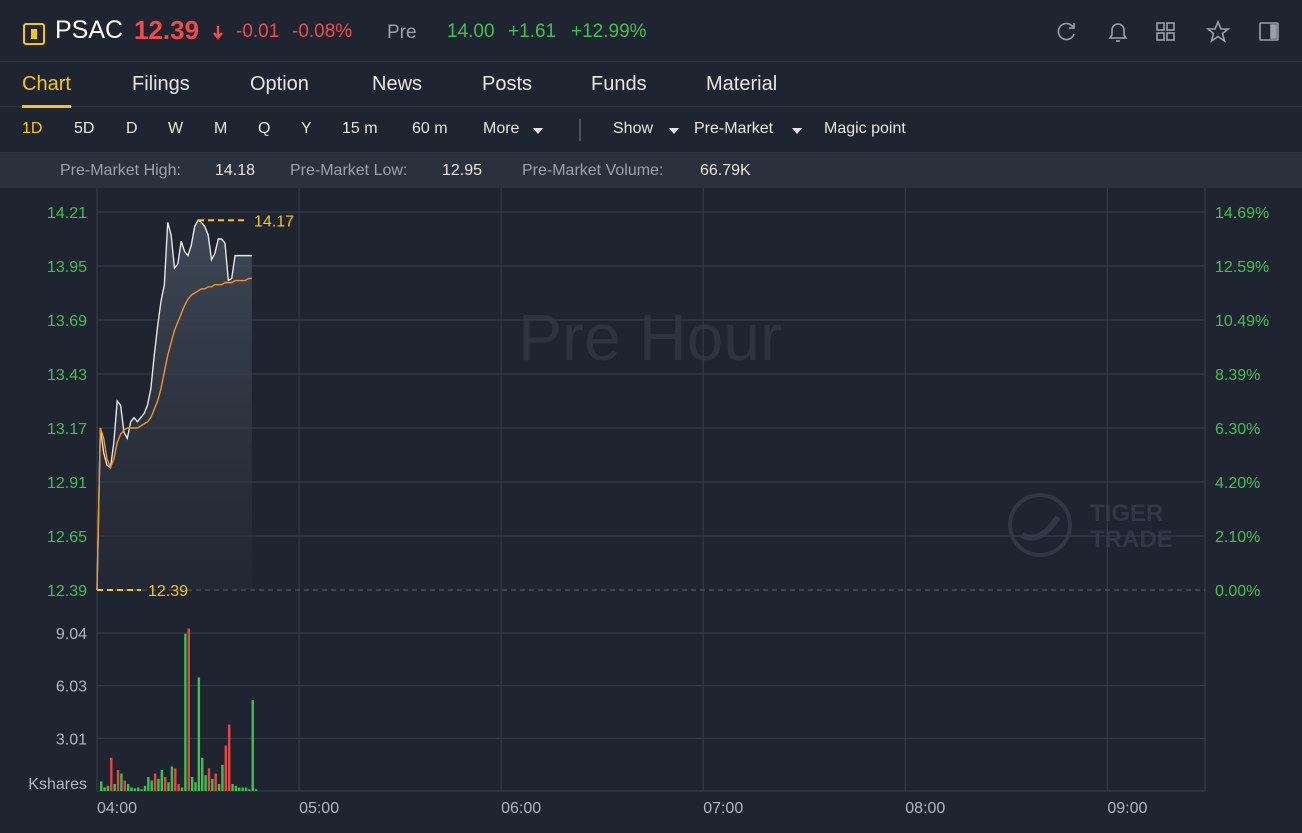 The width and height of the screenshot is (1302, 833). I want to click on y-tick-label: 14.21, so click(67, 213).